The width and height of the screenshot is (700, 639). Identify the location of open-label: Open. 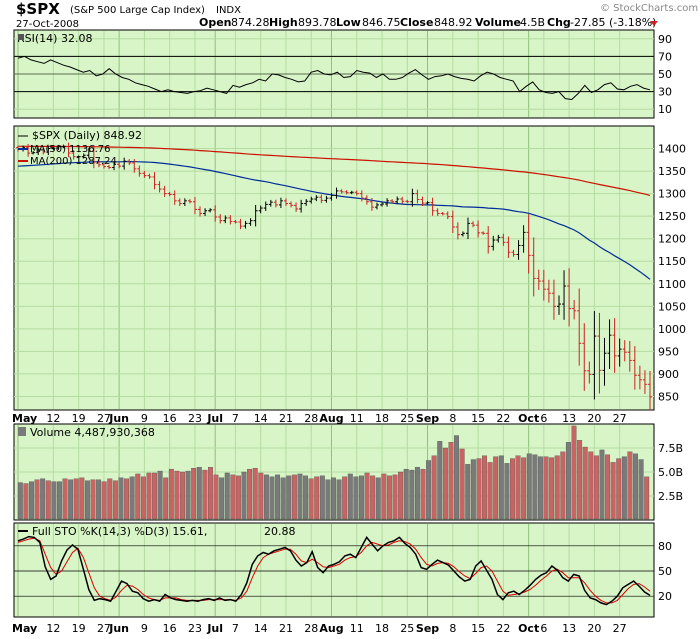
(215, 22).